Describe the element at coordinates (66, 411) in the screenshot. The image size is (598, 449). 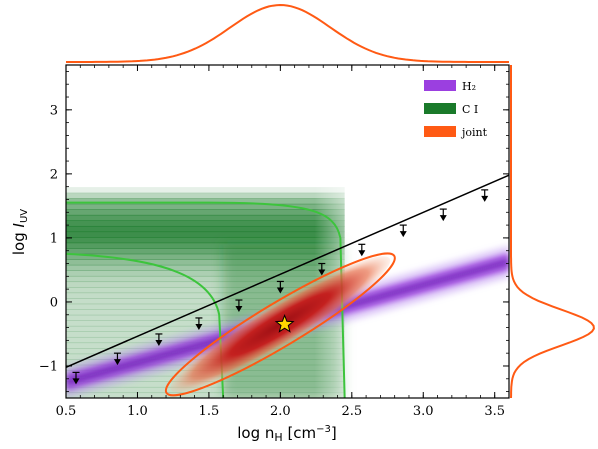
I see `x-tick-label: 0.5` at that location.